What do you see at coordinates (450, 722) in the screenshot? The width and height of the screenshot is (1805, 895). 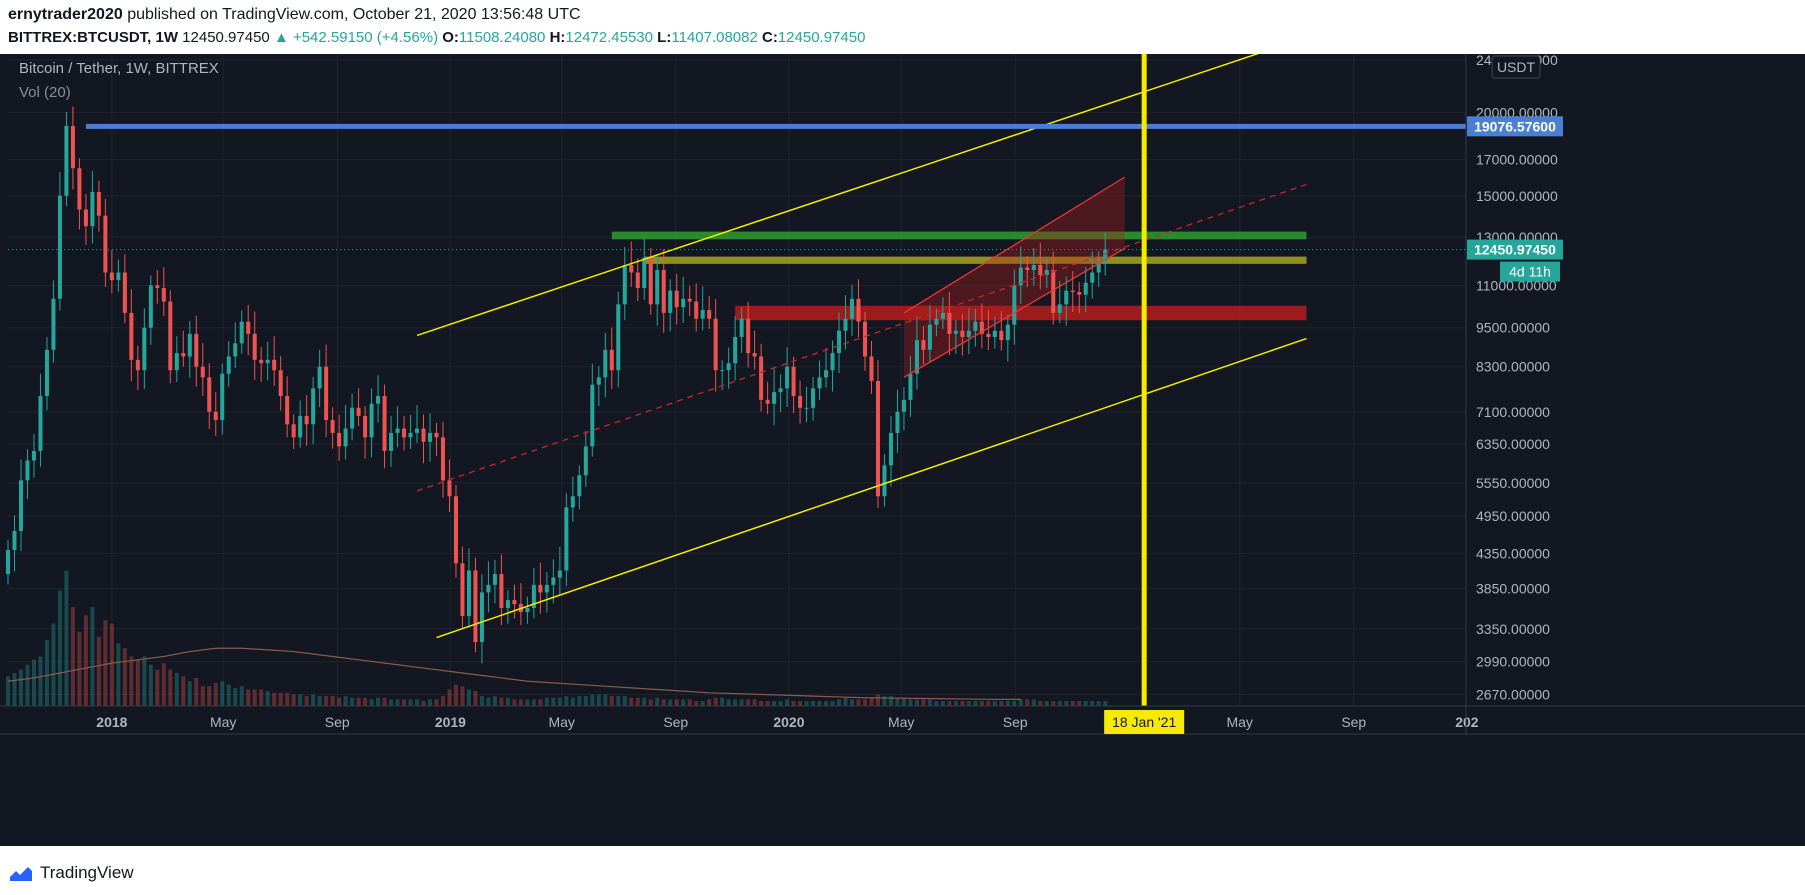 I see `x-tick-label: 2019` at bounding box center [450, 722].